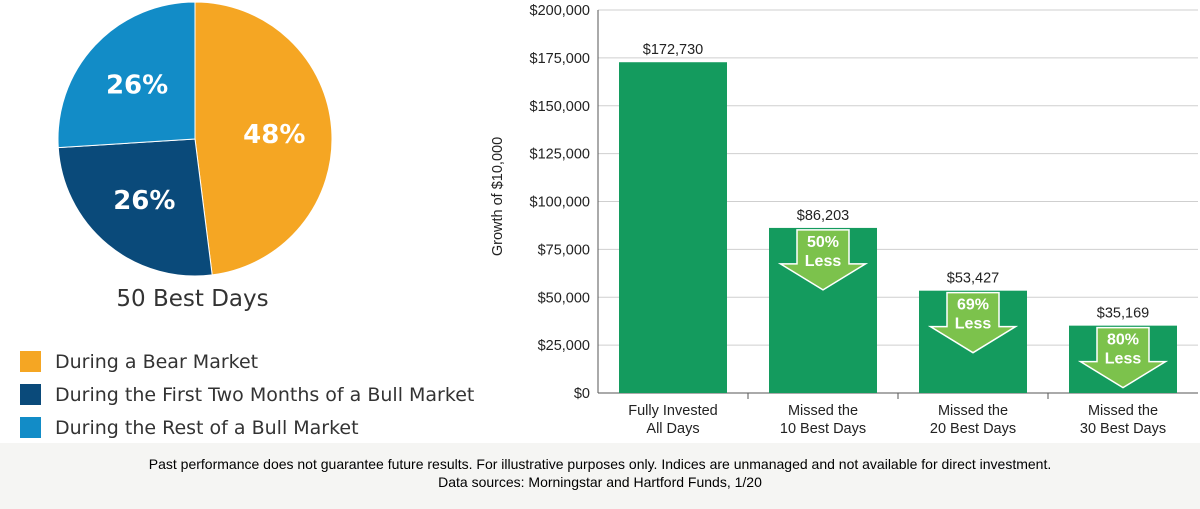  Describe the element at coordinates (973, 429) in the screenshot. I see `x-category-label: 20 Best Days` at that location.